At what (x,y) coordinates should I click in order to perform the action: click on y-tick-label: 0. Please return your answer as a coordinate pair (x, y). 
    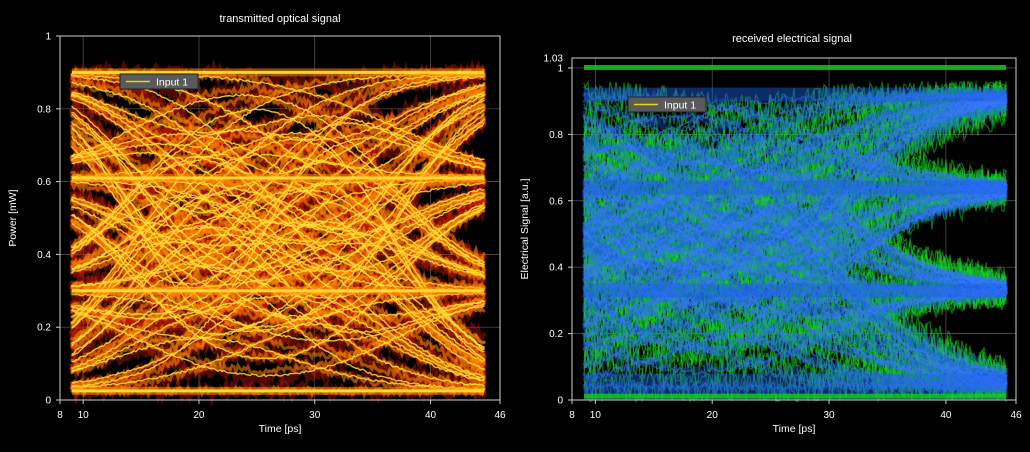
    Looking at the image, I should click on (560, 401).